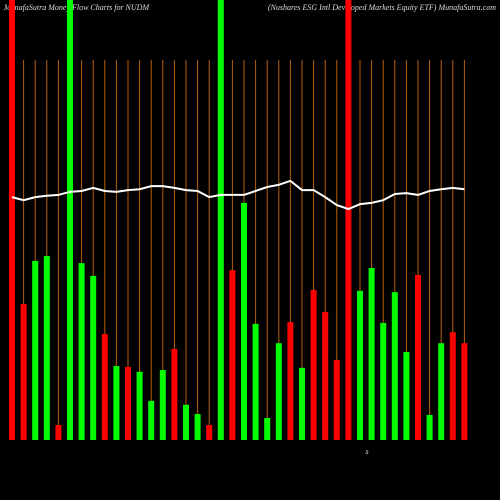 The height and width of the screenshot is (500, 500). Describe the element at coordinates (76, 7) in the screenshot. I see `chart-title: MunafaSutra Money Flow Charts for NUDM` at that location.